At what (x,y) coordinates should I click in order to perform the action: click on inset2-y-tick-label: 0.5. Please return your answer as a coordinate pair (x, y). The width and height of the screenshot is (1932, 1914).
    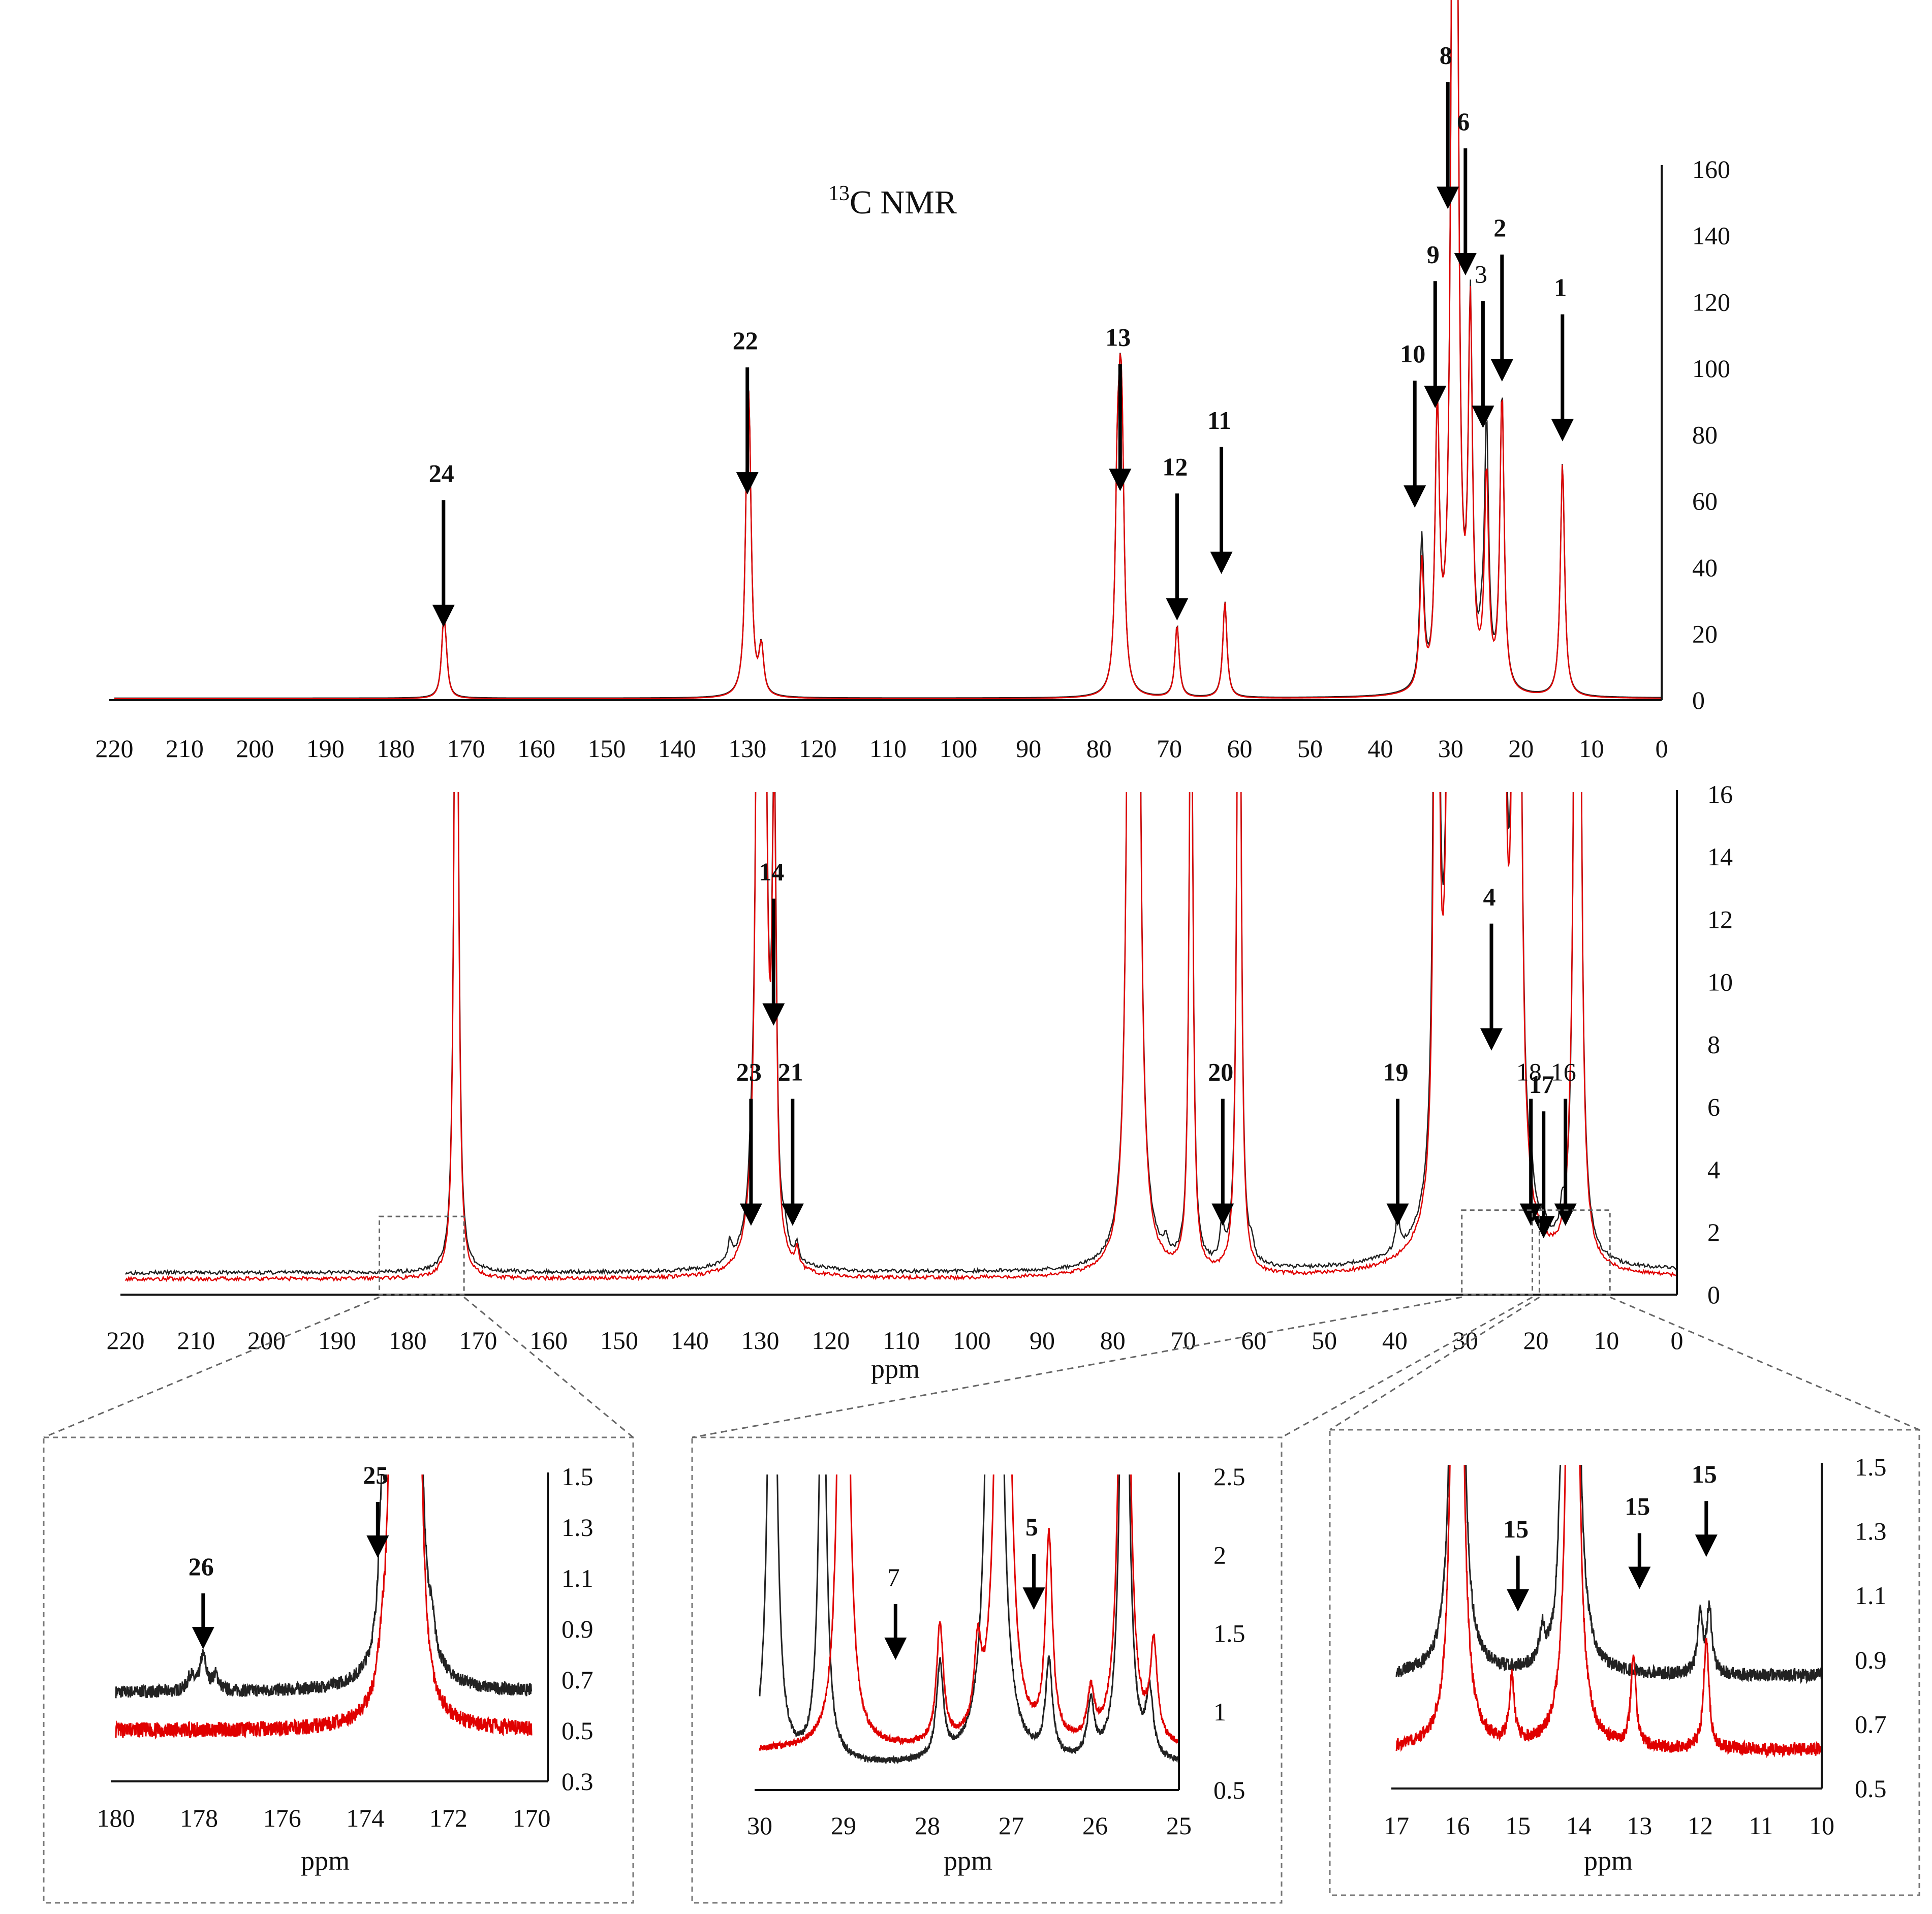
    Looking at the image, I should click on (1229, 1790).